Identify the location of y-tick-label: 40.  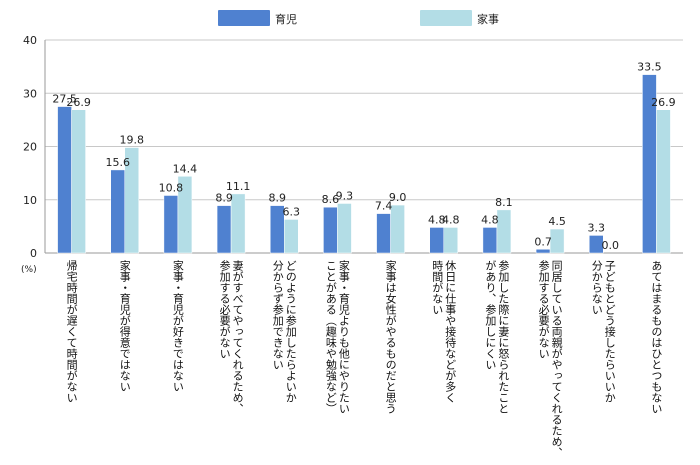
(30, 40).